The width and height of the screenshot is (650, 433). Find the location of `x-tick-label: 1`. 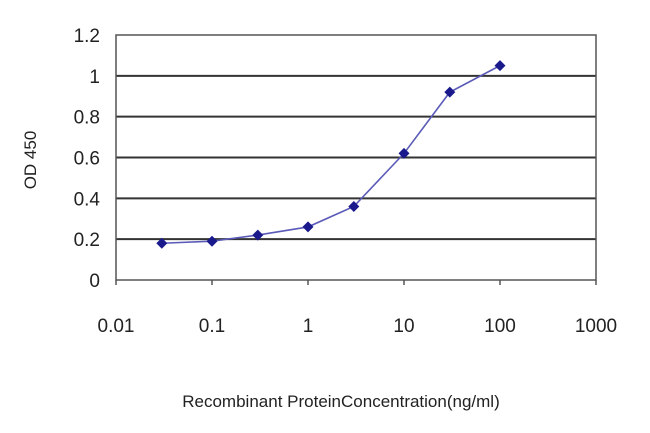

x-tick-label: 1 is located at coordinates (308, 326).